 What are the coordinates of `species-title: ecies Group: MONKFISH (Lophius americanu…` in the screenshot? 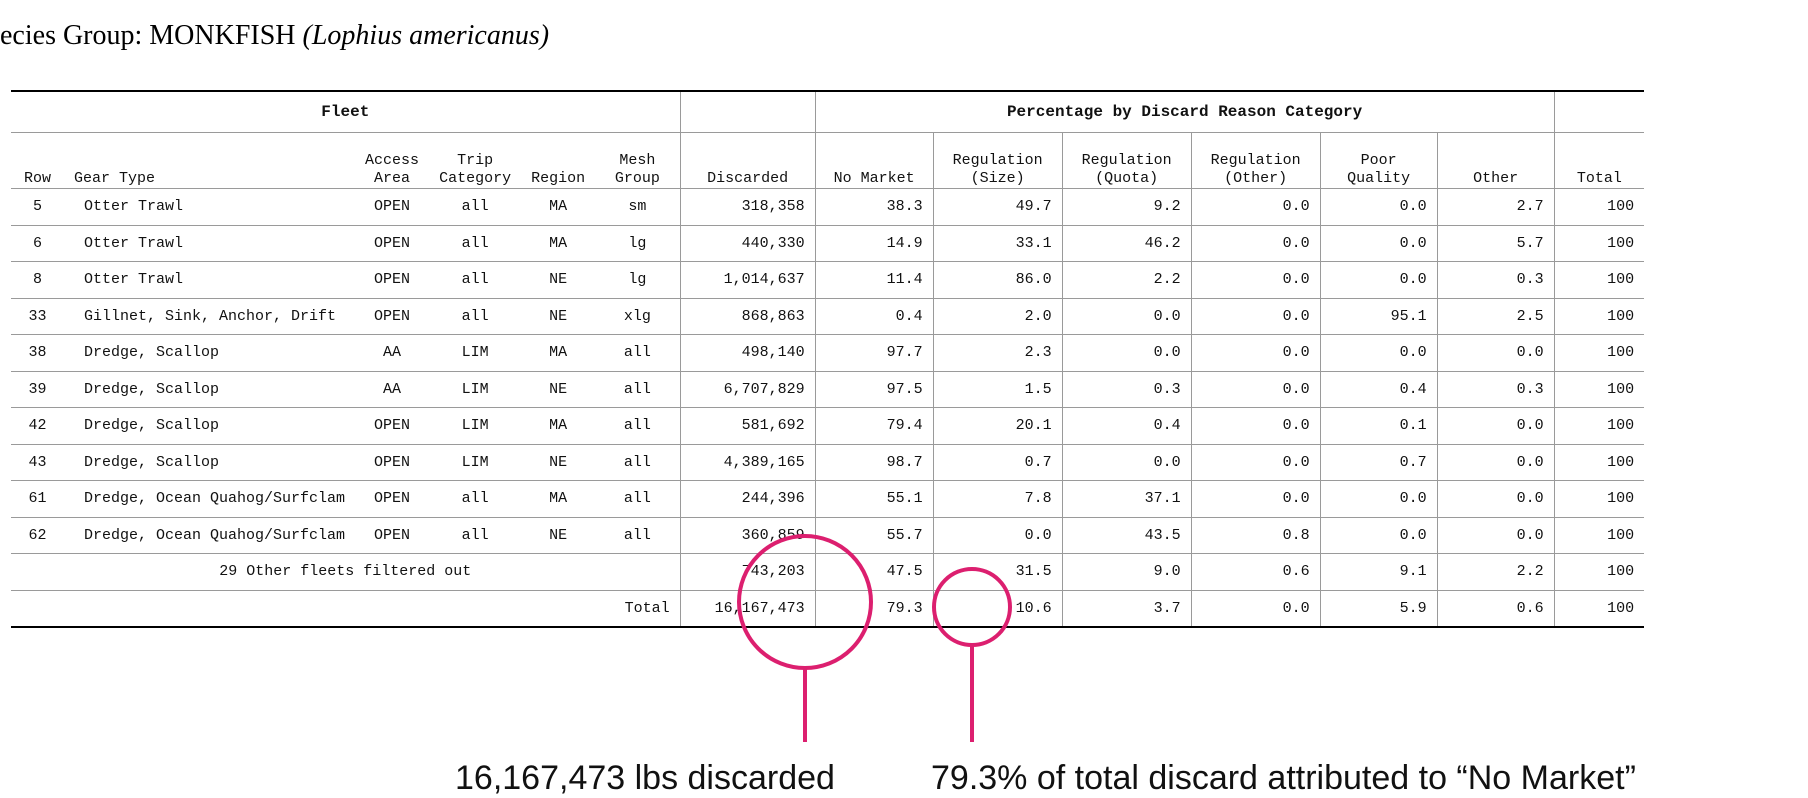 It's located at (274, 36).